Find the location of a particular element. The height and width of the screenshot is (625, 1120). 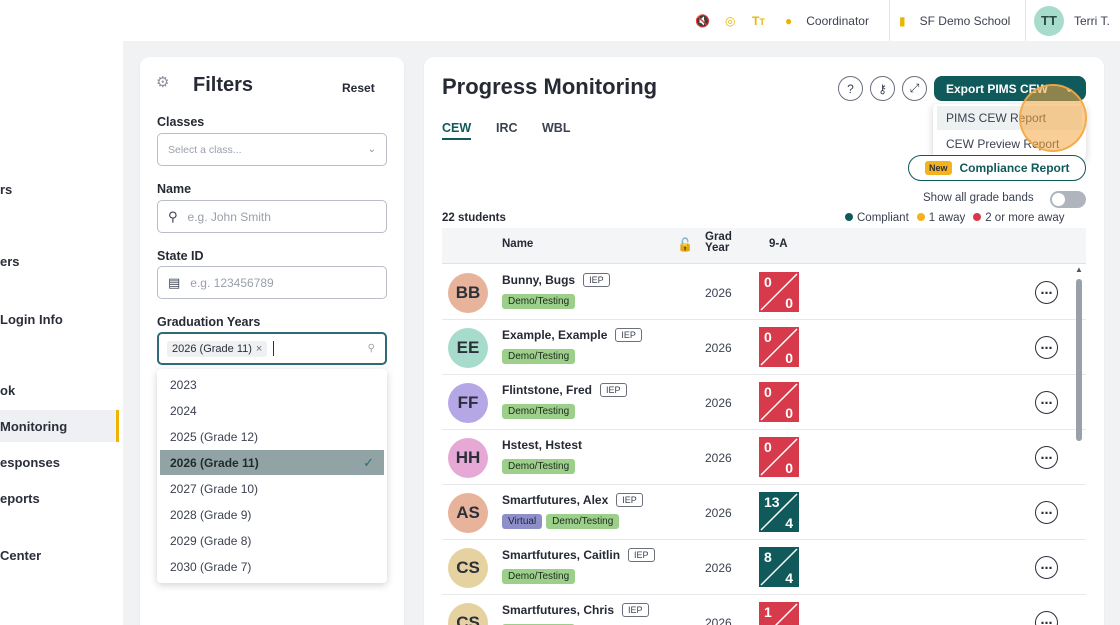

expand-icon: ⤢ is located at coordinates (914, 88).